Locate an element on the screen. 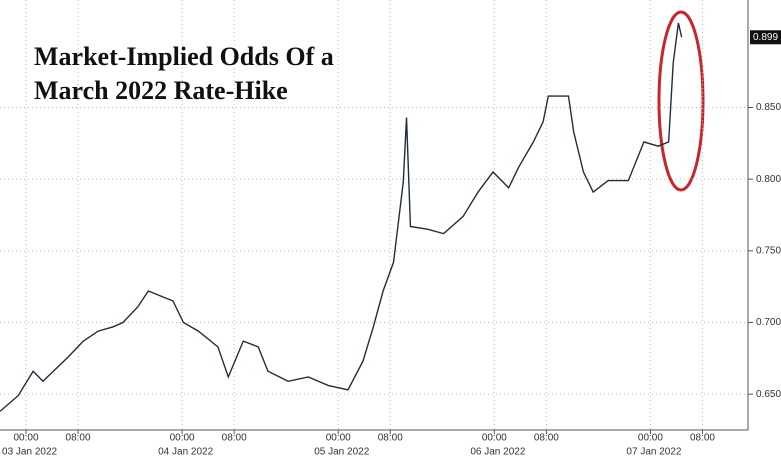 The height and width of the screenshot is (459, 781). y-tick-label: 0.700 is located at coordinates (768, 322).